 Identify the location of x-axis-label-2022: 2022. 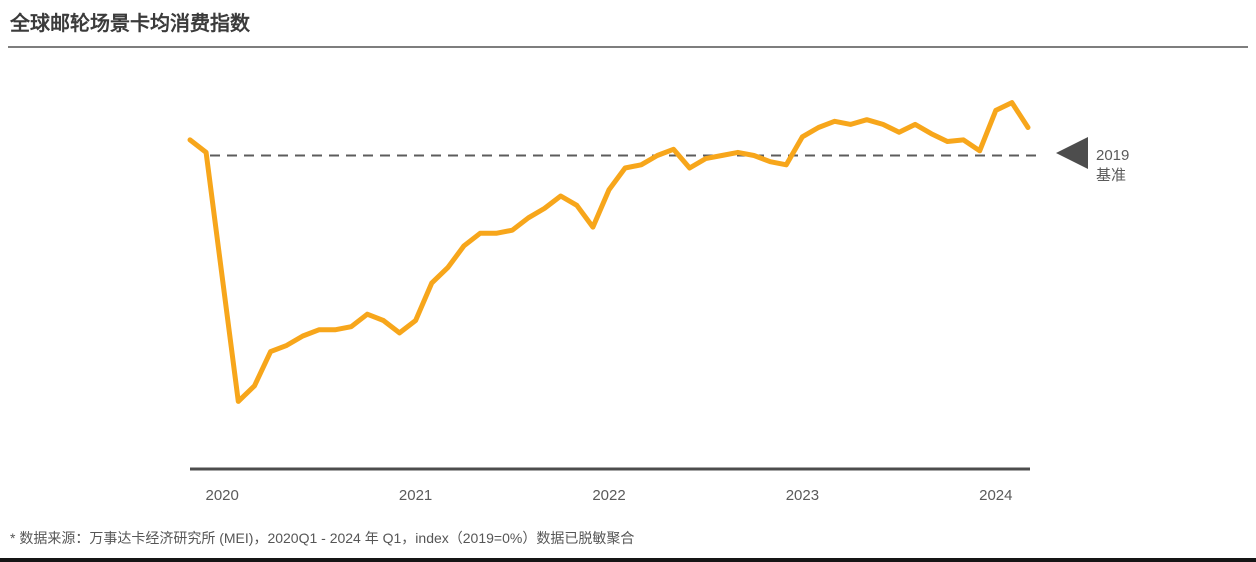
(608, 495).